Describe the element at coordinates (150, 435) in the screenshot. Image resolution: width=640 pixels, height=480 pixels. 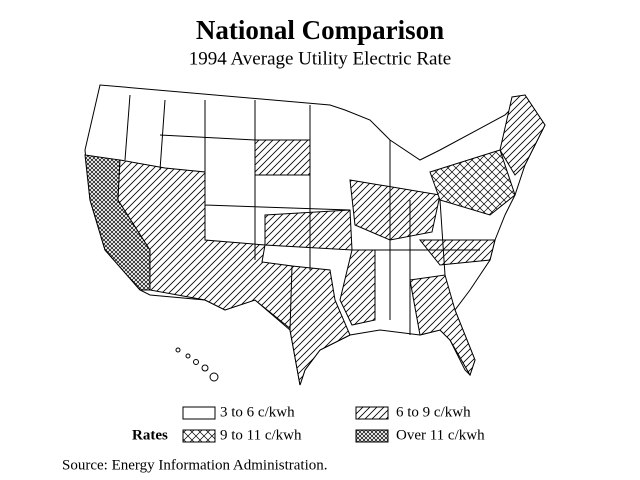
I see `legend-label: Rates` at that location.